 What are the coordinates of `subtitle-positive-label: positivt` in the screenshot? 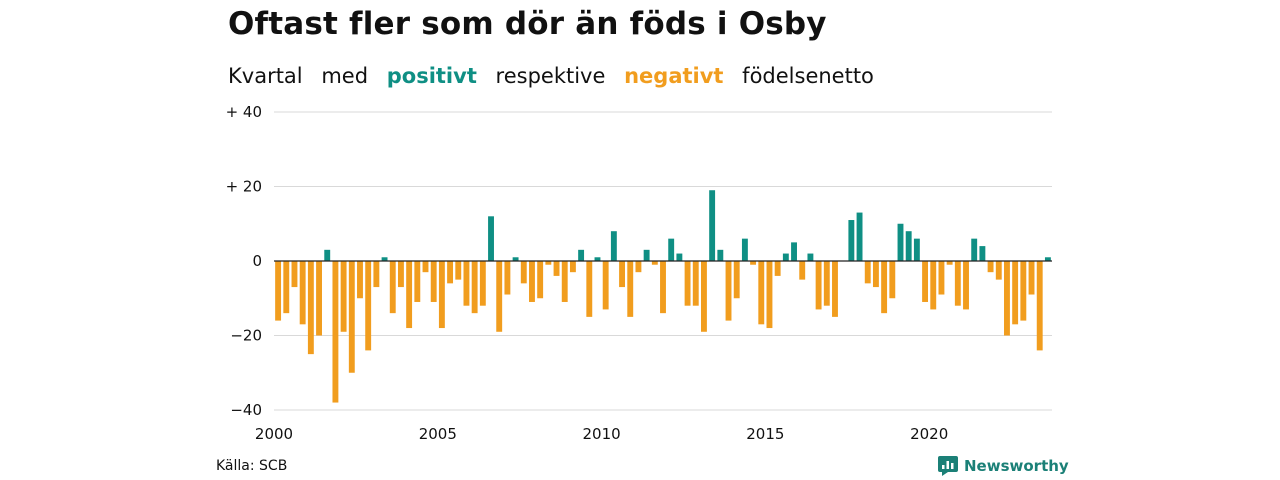 It's located at (431, 76).